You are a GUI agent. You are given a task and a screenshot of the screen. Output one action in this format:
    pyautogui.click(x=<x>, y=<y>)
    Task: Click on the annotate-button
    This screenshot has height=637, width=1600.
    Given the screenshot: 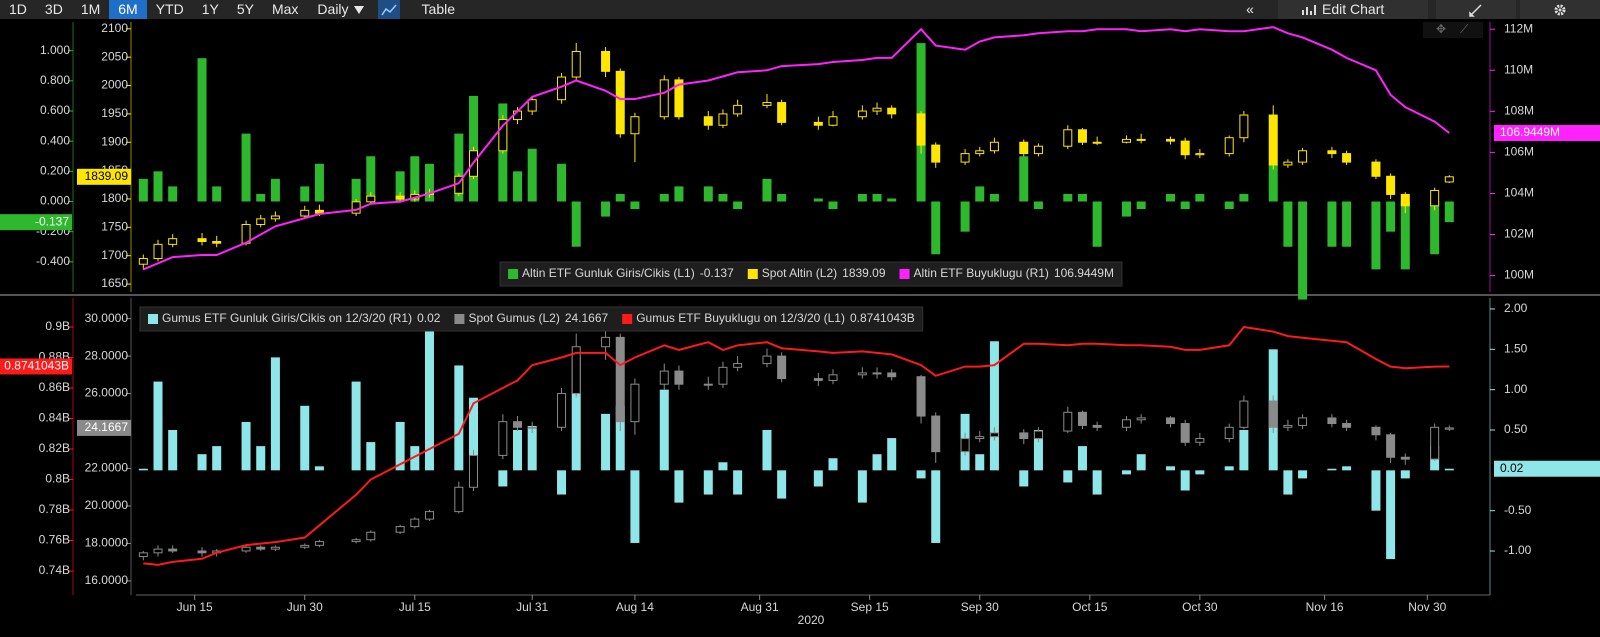 What is the action you would take?
    pyautogui.click(x=1476, y=9)
    